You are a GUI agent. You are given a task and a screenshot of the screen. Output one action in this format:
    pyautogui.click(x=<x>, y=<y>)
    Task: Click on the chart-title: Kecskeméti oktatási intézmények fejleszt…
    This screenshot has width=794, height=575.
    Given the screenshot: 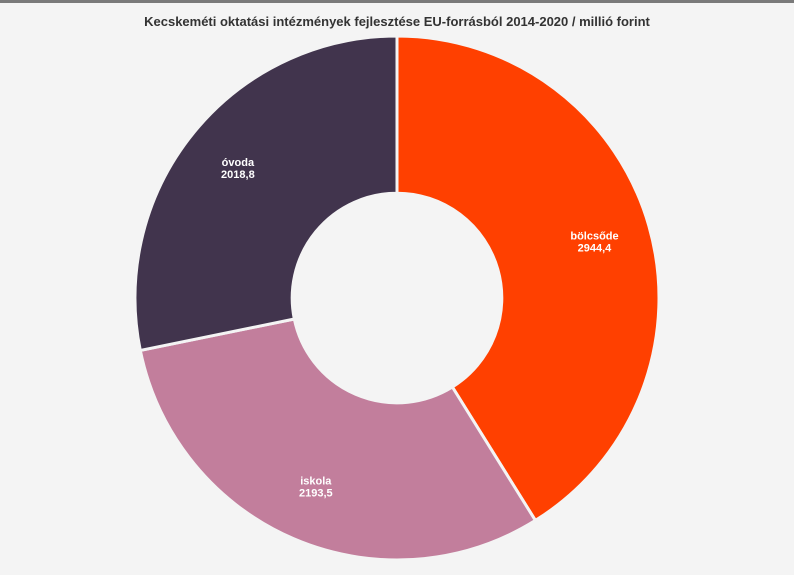 What is the action you would take?
    pyautogui.click(x=397, y=21)
    